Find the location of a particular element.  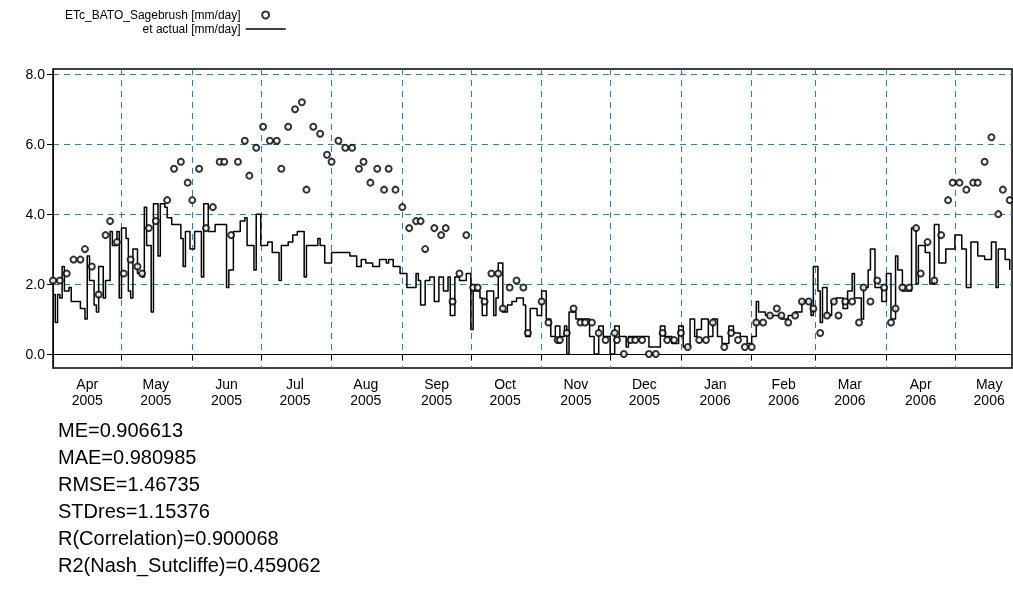

y-tick-label: 8.0 is located at coordinates (35, 74).